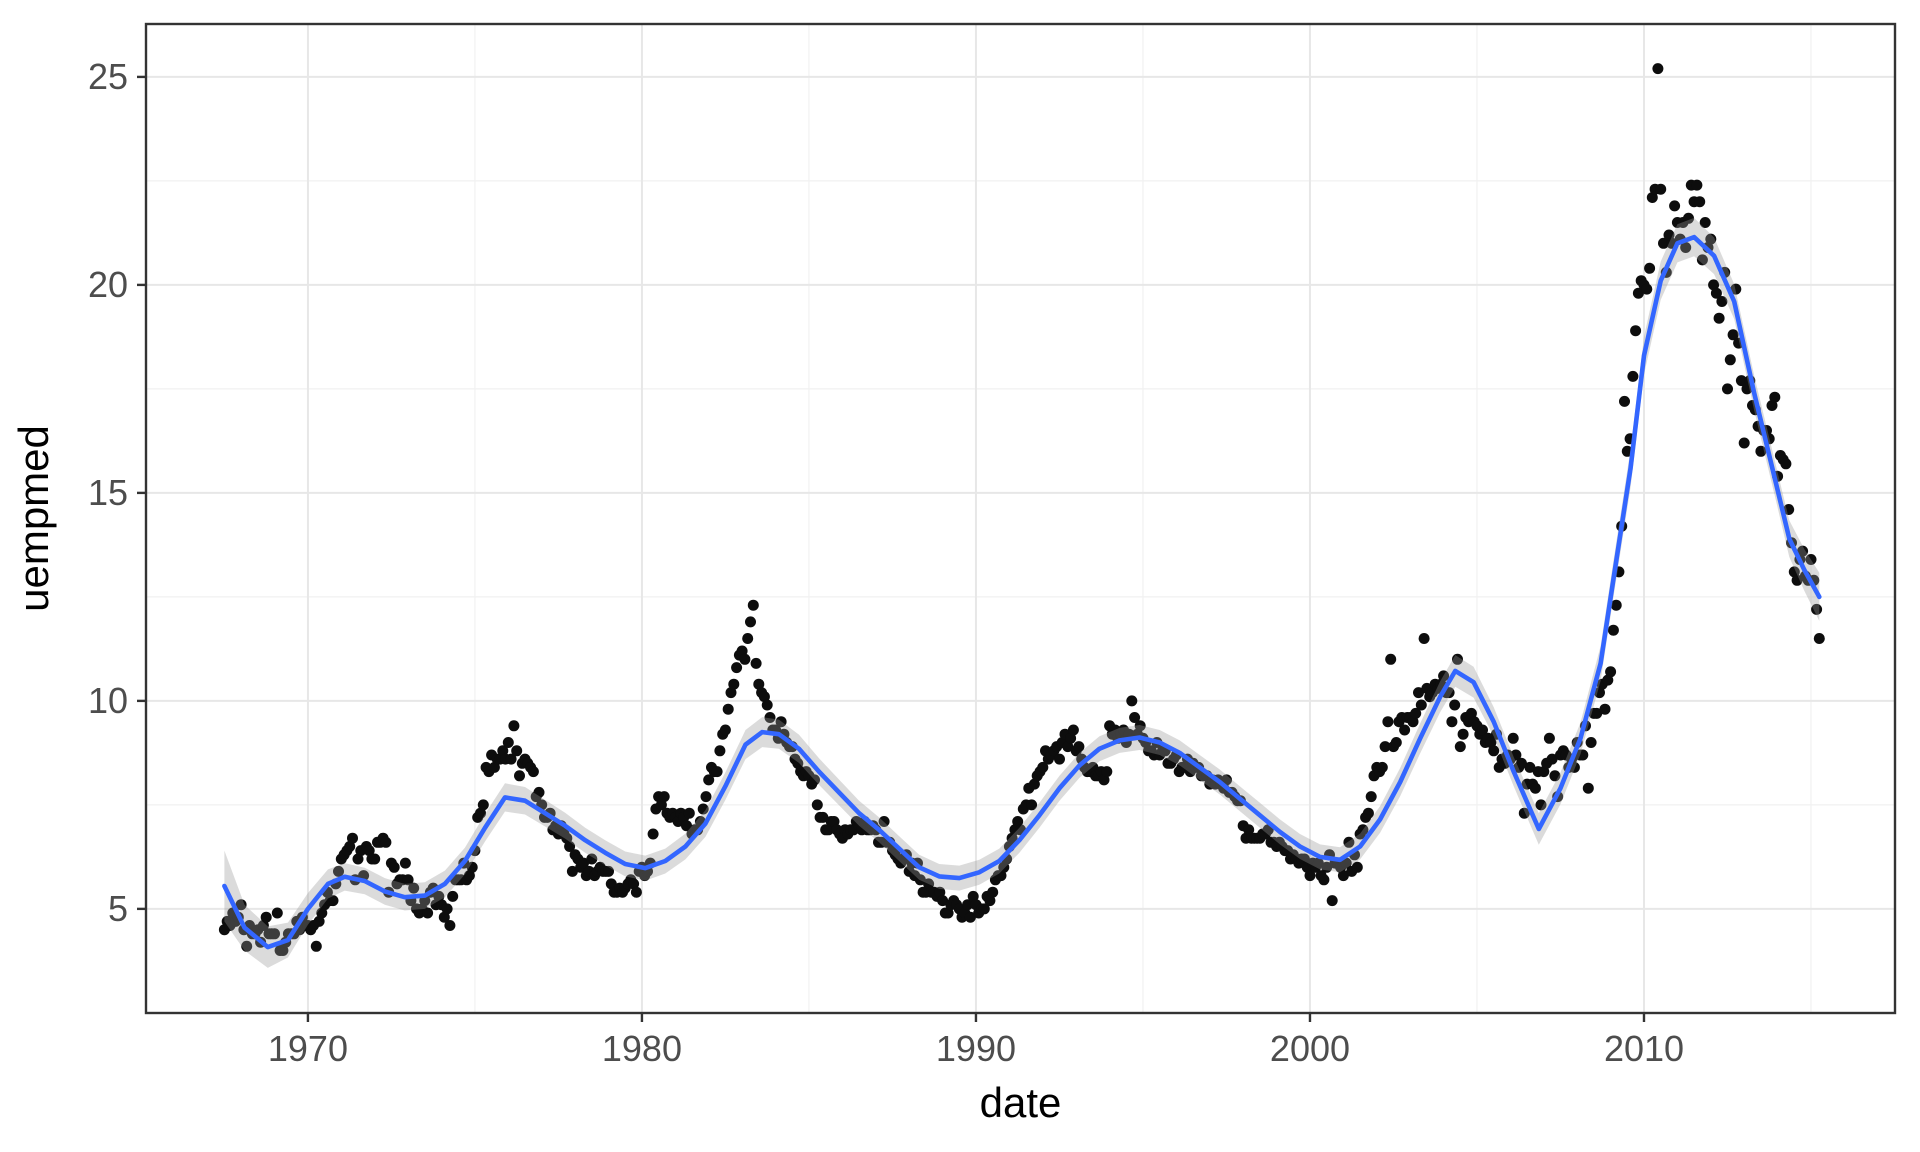 The image size is (1920, 1152). Describe the element at coordinates (976, 1048) in the screenshot. I see `x-tick-label: 1990` at that location.